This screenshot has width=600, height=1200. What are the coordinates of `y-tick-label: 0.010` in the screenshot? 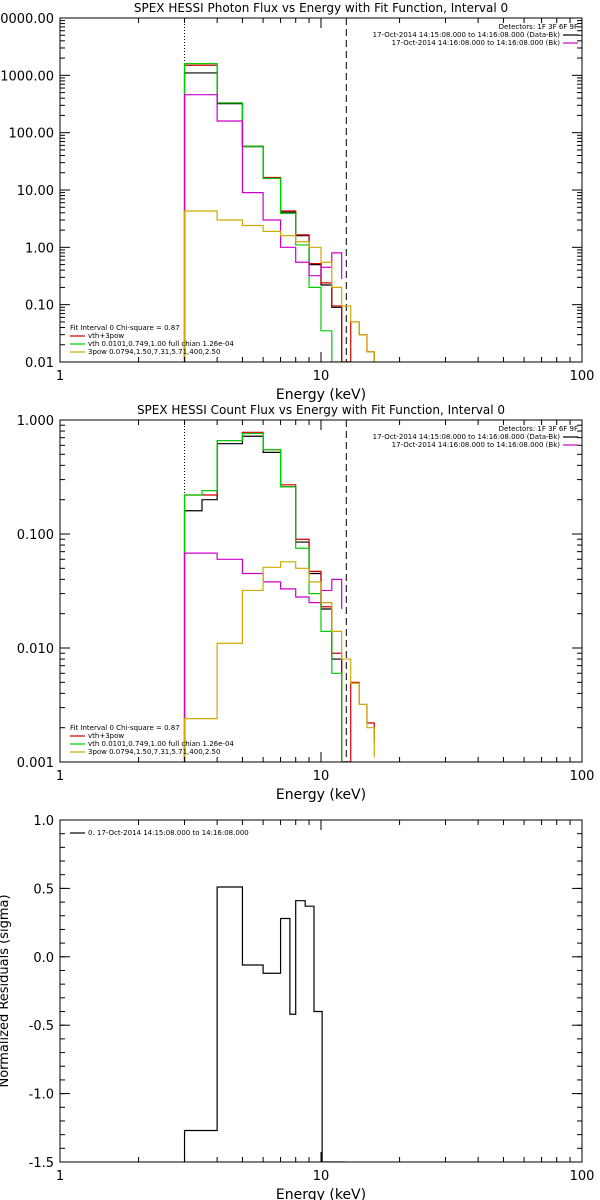 It's located at (35, 649).